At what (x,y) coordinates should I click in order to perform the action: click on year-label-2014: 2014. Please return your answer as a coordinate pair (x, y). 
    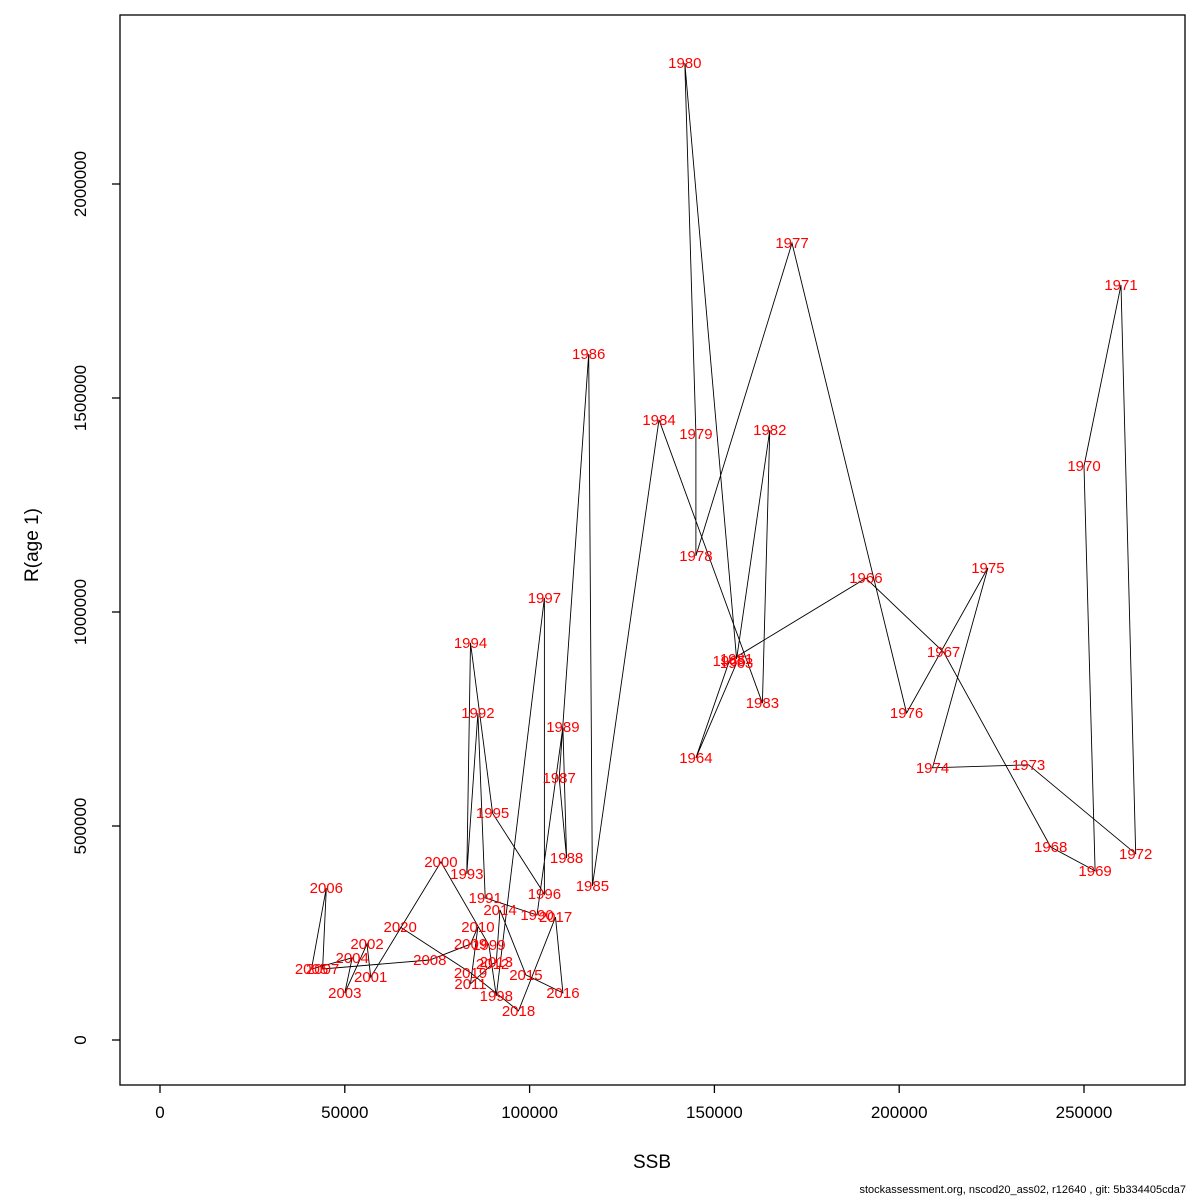
    Looking at the image, I should click on (499, 910).